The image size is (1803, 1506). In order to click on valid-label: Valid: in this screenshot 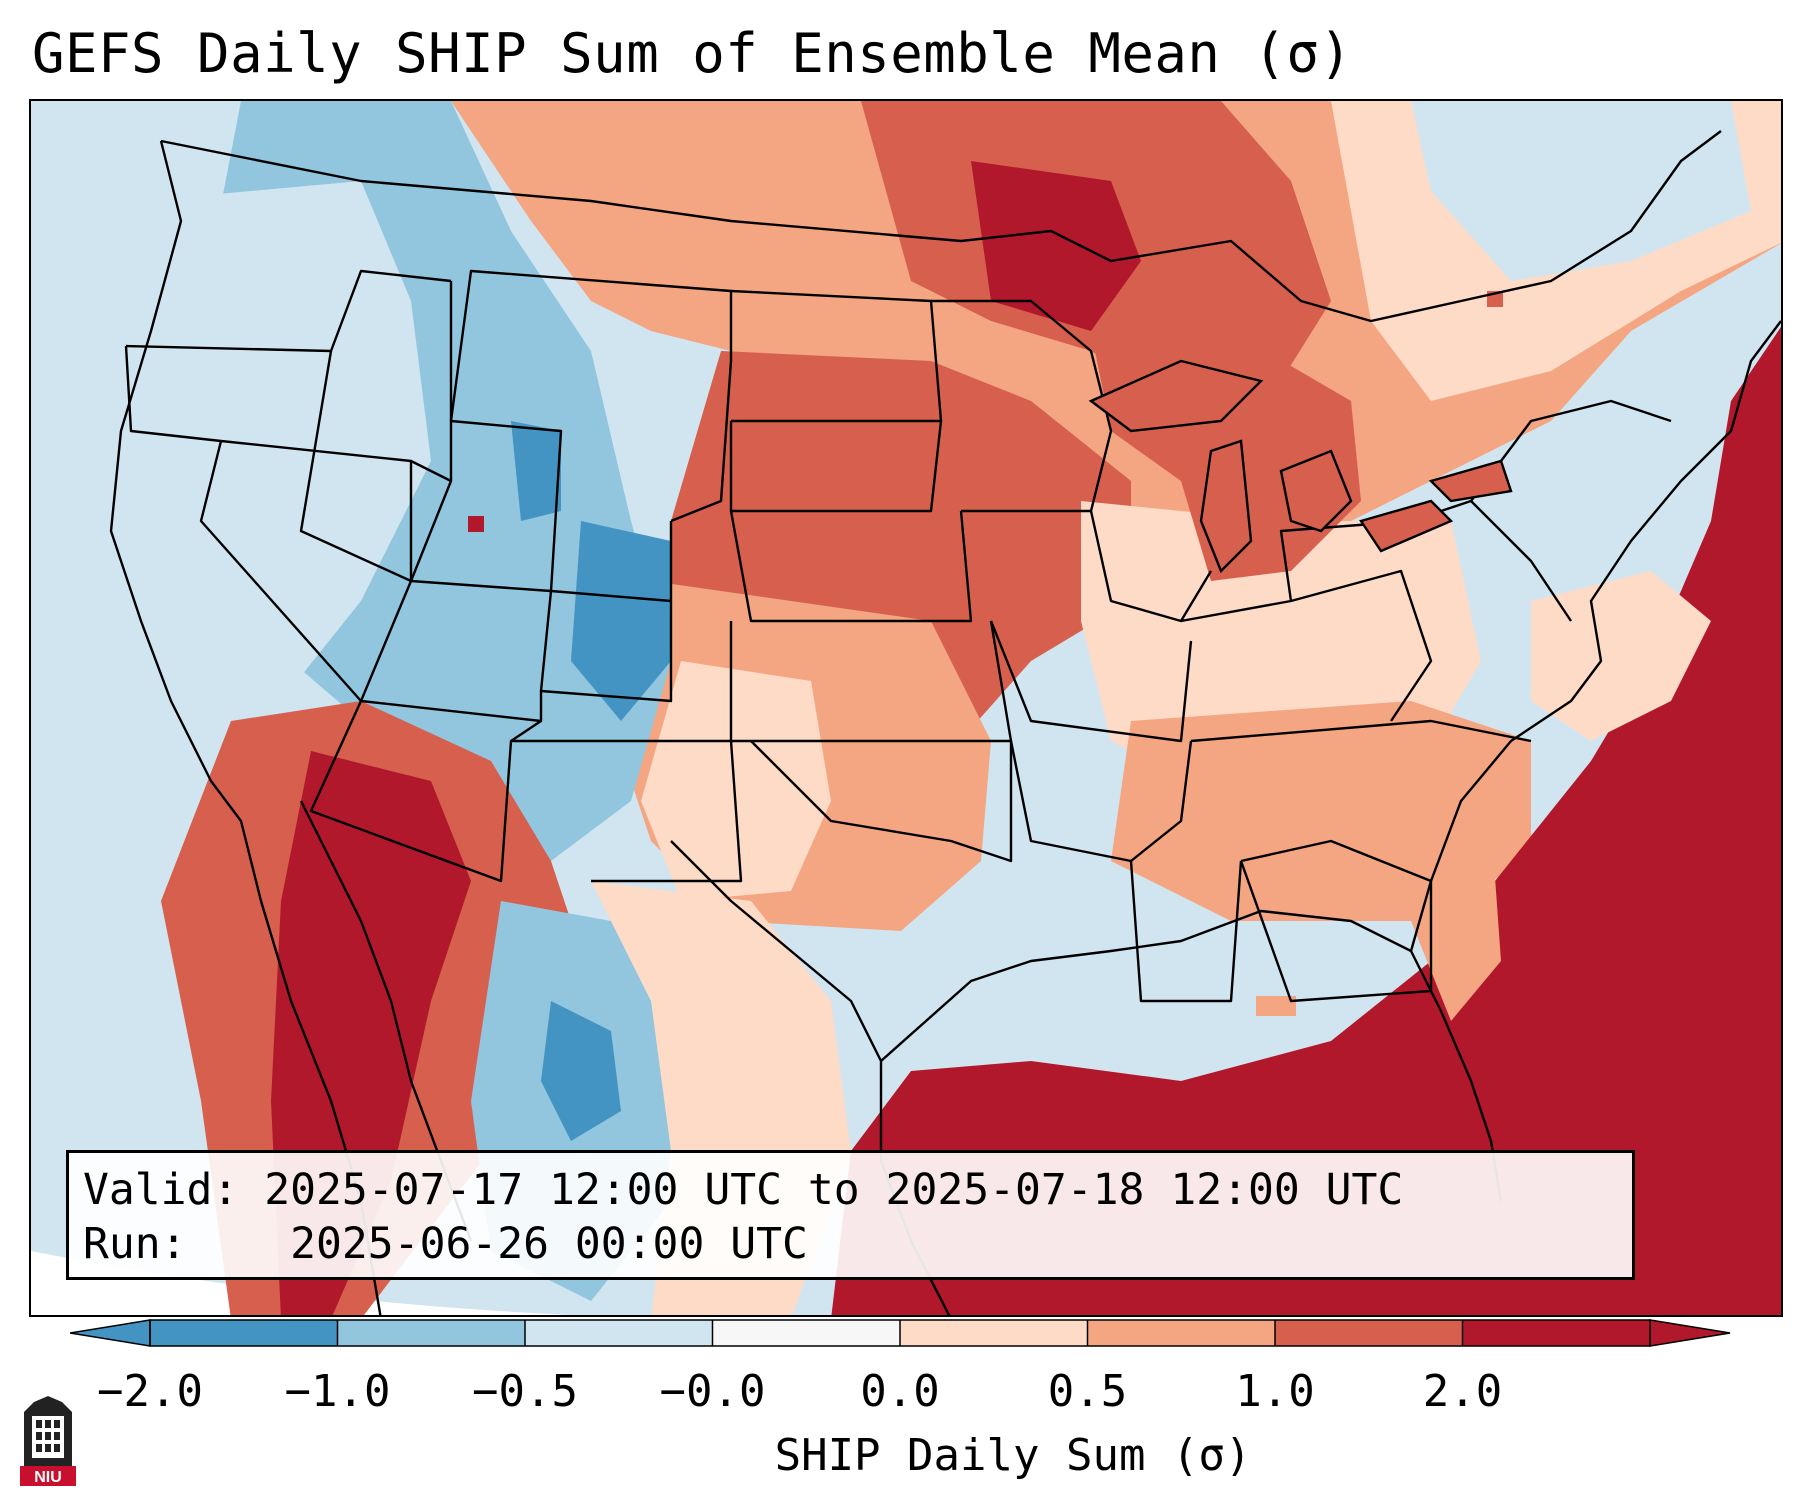, I will do `click(161, 1190)`.